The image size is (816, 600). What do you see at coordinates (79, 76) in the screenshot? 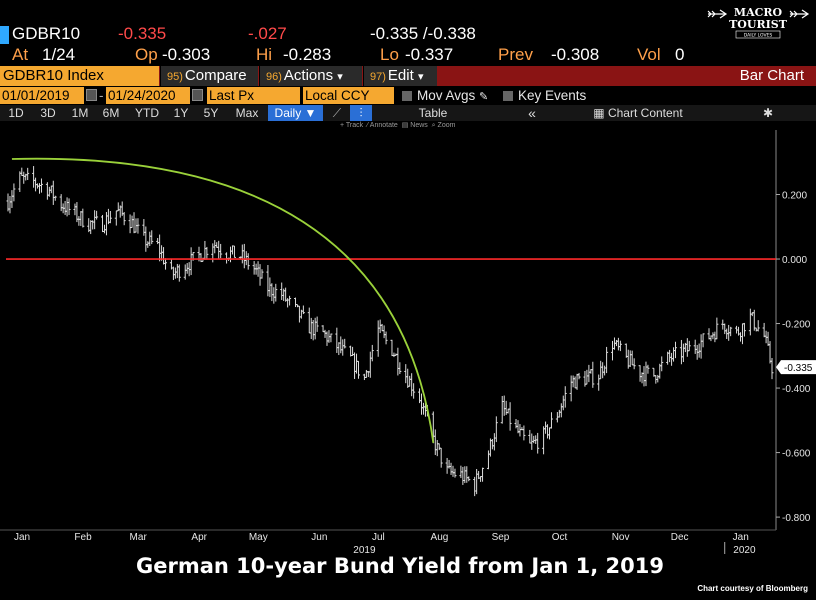
I see `security-field: GDBR10 Index` at bounding box center [79, 76].